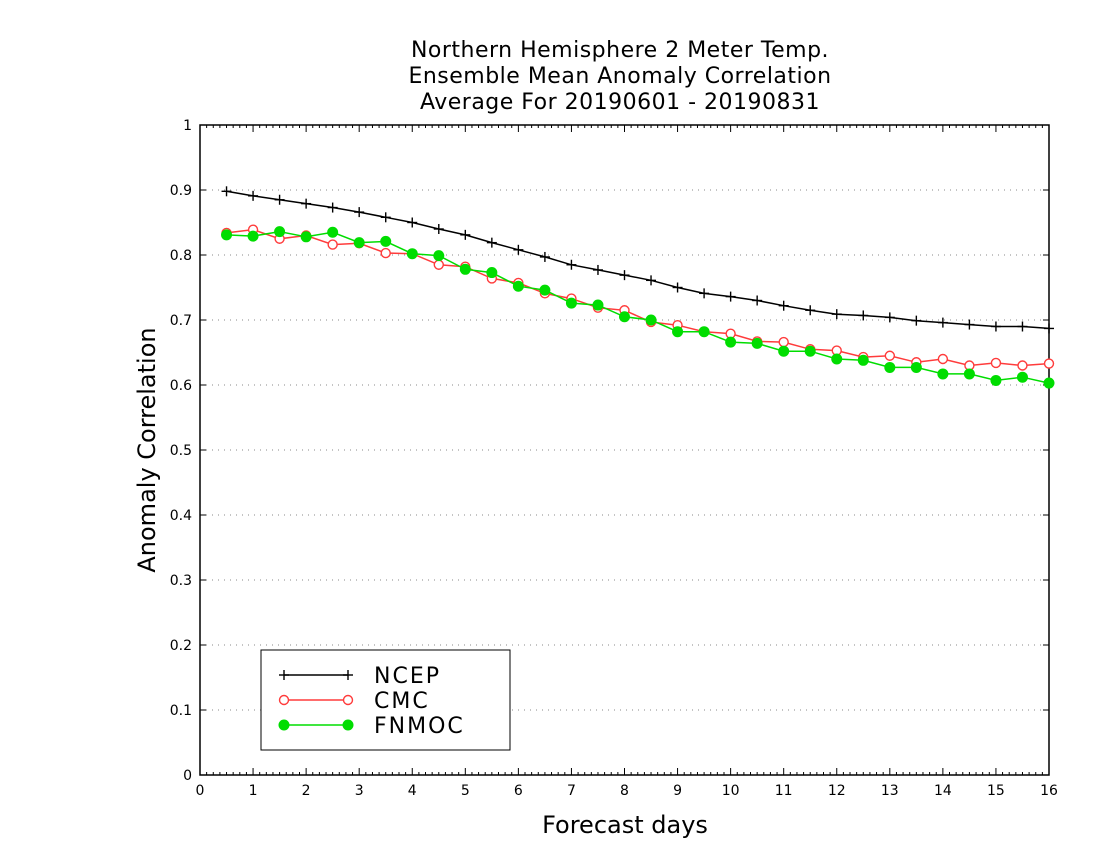 Image resolution: width=1100 pixels, height=850 pixels. I want to click on series-fnmoc, so click(638, 307).